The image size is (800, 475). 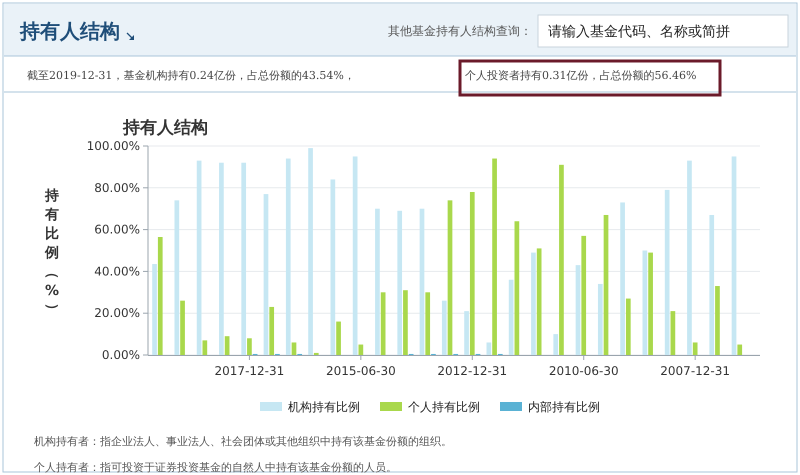 I want to click on y-axis-title: 持有比例（%）, so click(x=52, y=252).